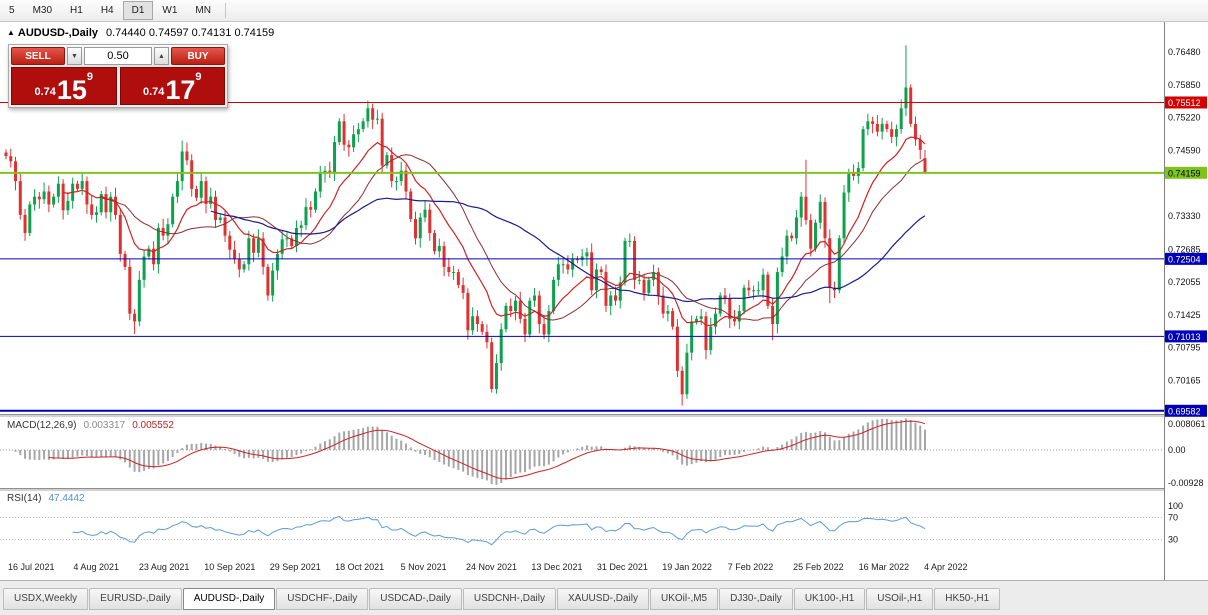  What do you see at coordinates (203, 10) in the screenshot?
I see `timeframe-button-mn: MN` at bounding box center [203, 10].